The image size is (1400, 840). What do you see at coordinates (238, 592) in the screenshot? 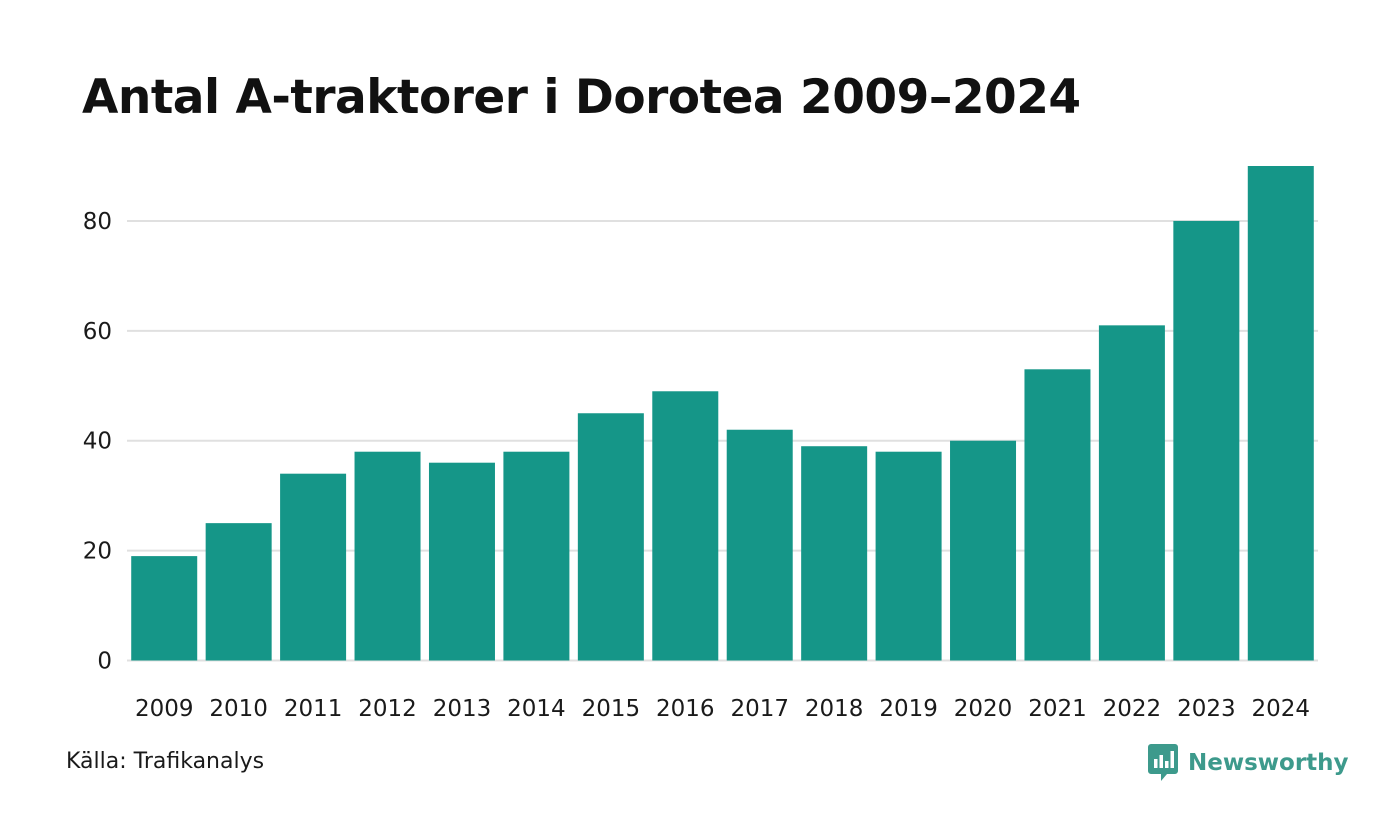
I see `bar-2010` at bounding box center [238, 592].